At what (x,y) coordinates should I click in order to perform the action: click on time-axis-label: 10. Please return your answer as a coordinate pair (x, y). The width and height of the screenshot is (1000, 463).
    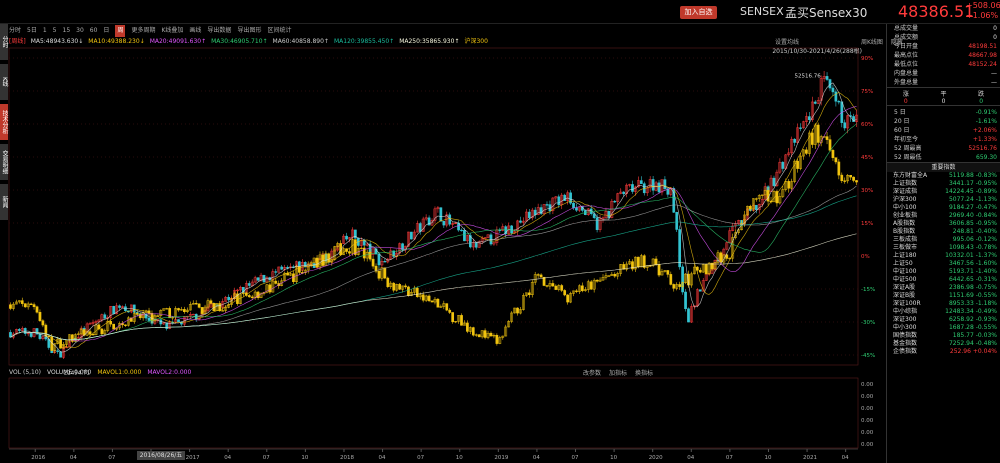
    Looking at the image, I should click on (304, 458).